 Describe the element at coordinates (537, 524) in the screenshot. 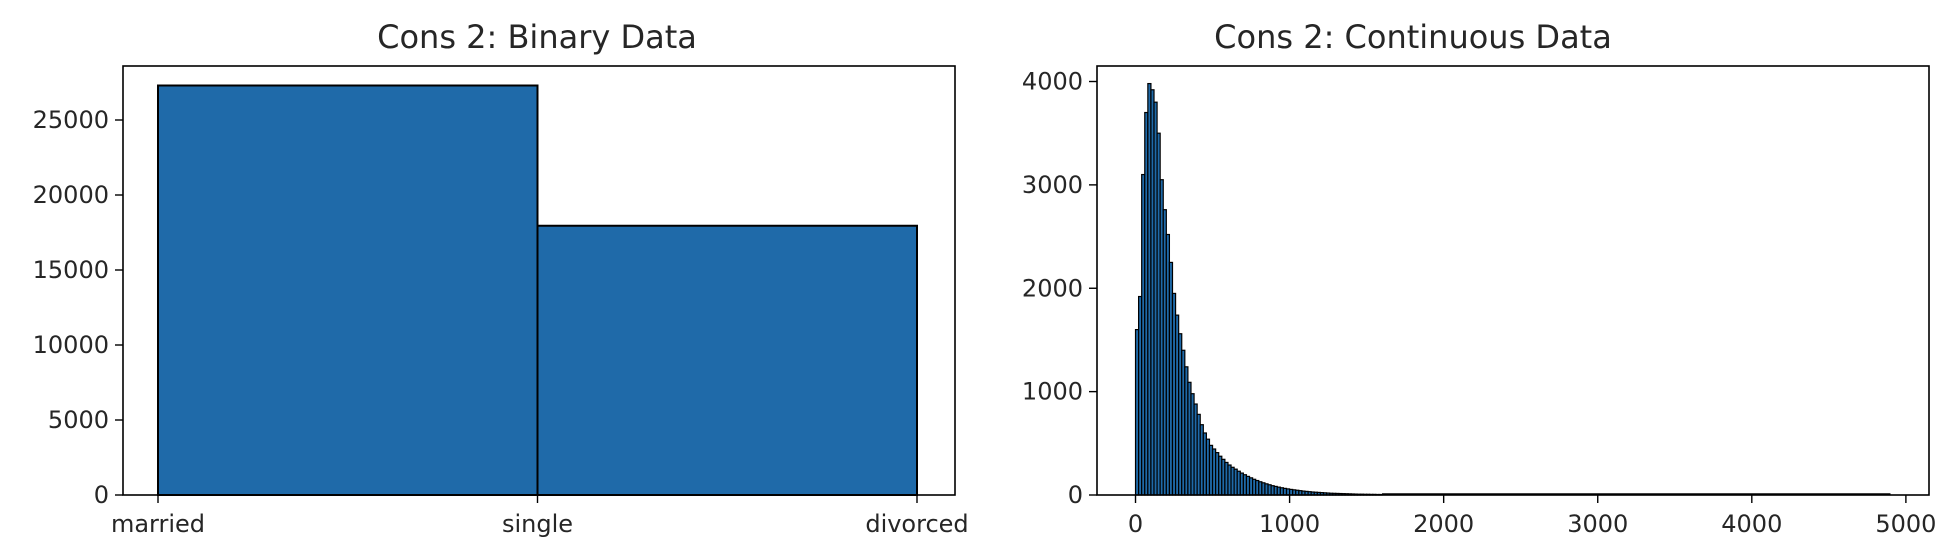

I see `x-tick-label: single` at that location.